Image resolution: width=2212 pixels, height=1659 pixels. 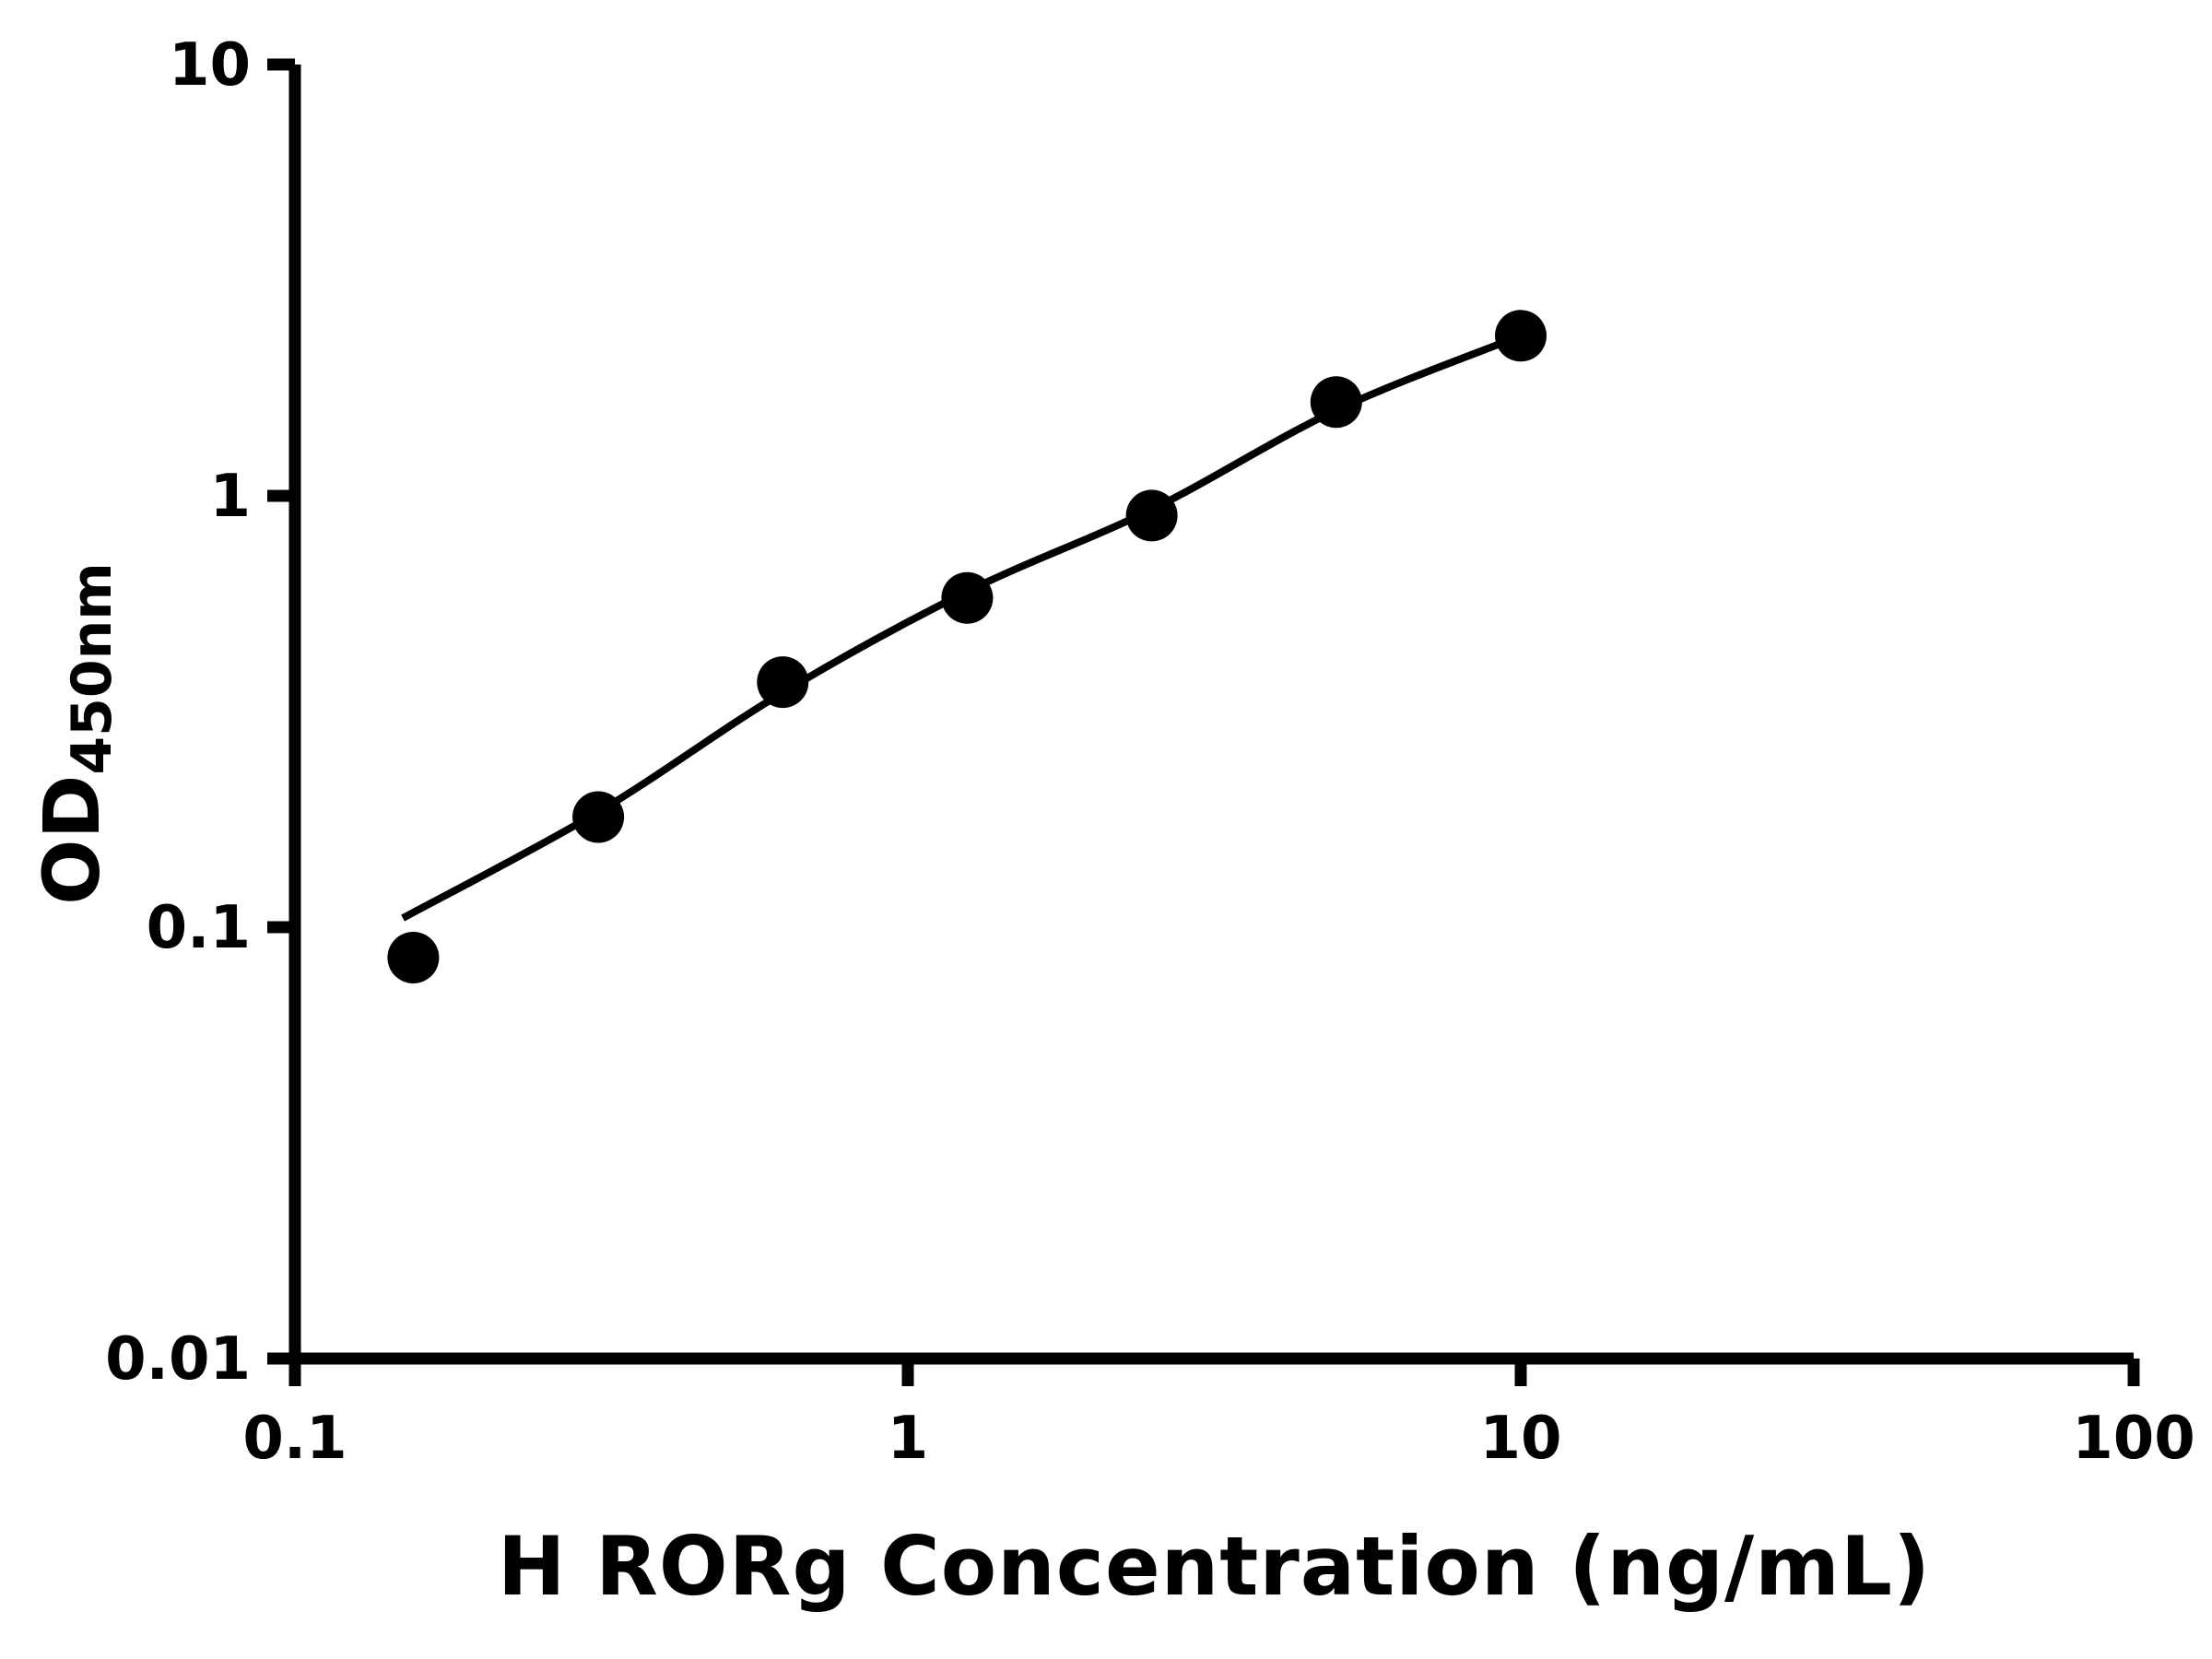 What do you see at coordinates (210, 65) in the screenshot?
I see `y-tick-label: 10` at bounding box center [210, 65].